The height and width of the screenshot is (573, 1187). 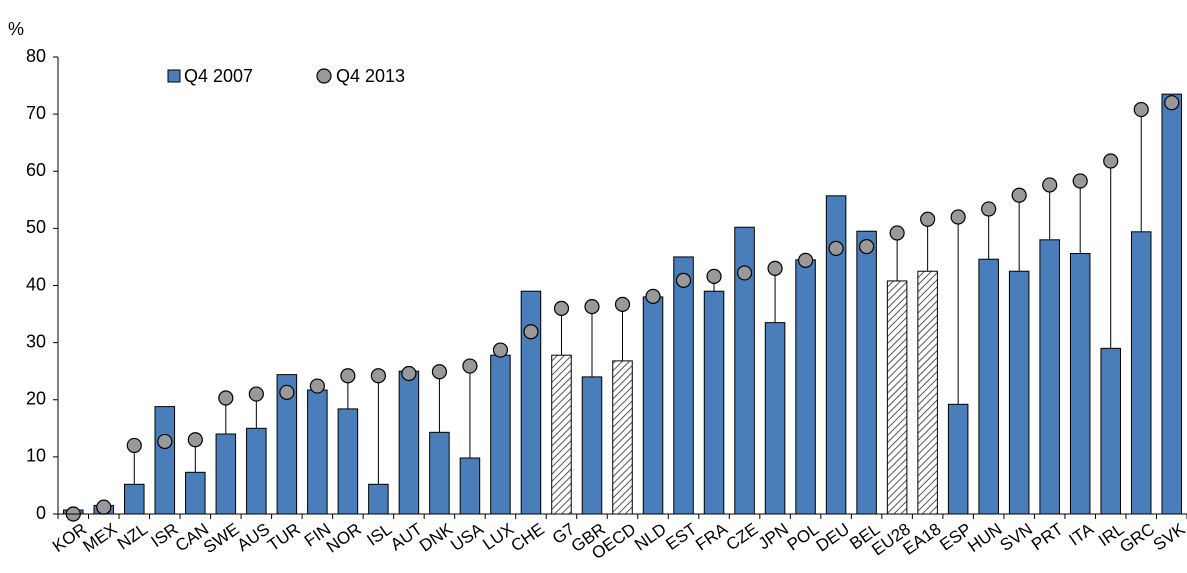 What do you see at coordinates (36, 56) in the screenshot?
I see `y-tick-label: 80` at bounding box center [36, 56].